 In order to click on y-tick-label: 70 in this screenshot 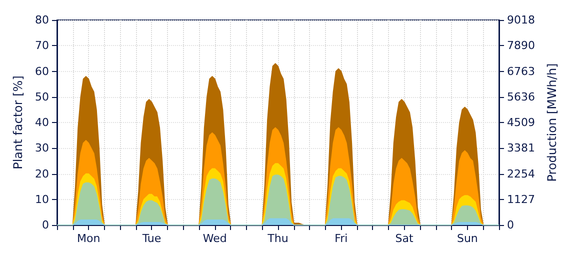, I will do `click(42, 45)`.